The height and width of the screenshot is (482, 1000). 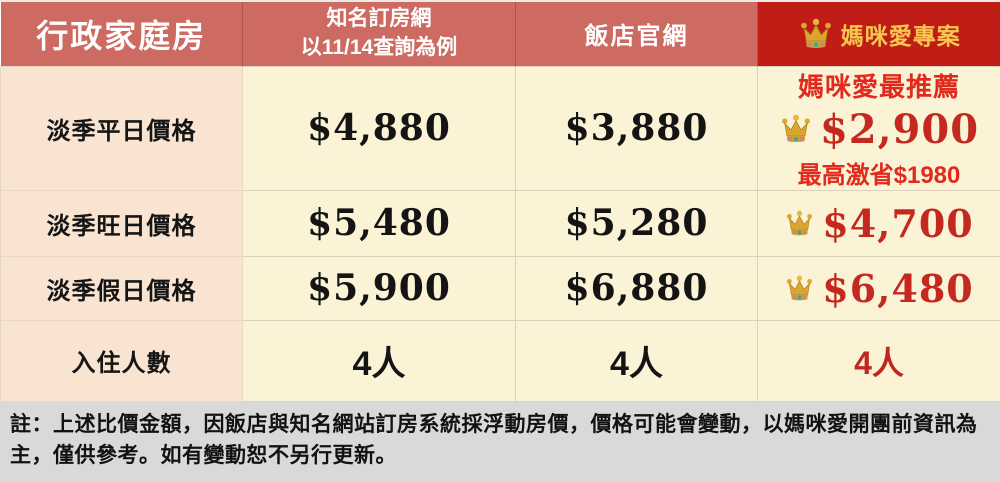 I want to click on header-room-type: 行政家庭房, so click(x=121, y=34).